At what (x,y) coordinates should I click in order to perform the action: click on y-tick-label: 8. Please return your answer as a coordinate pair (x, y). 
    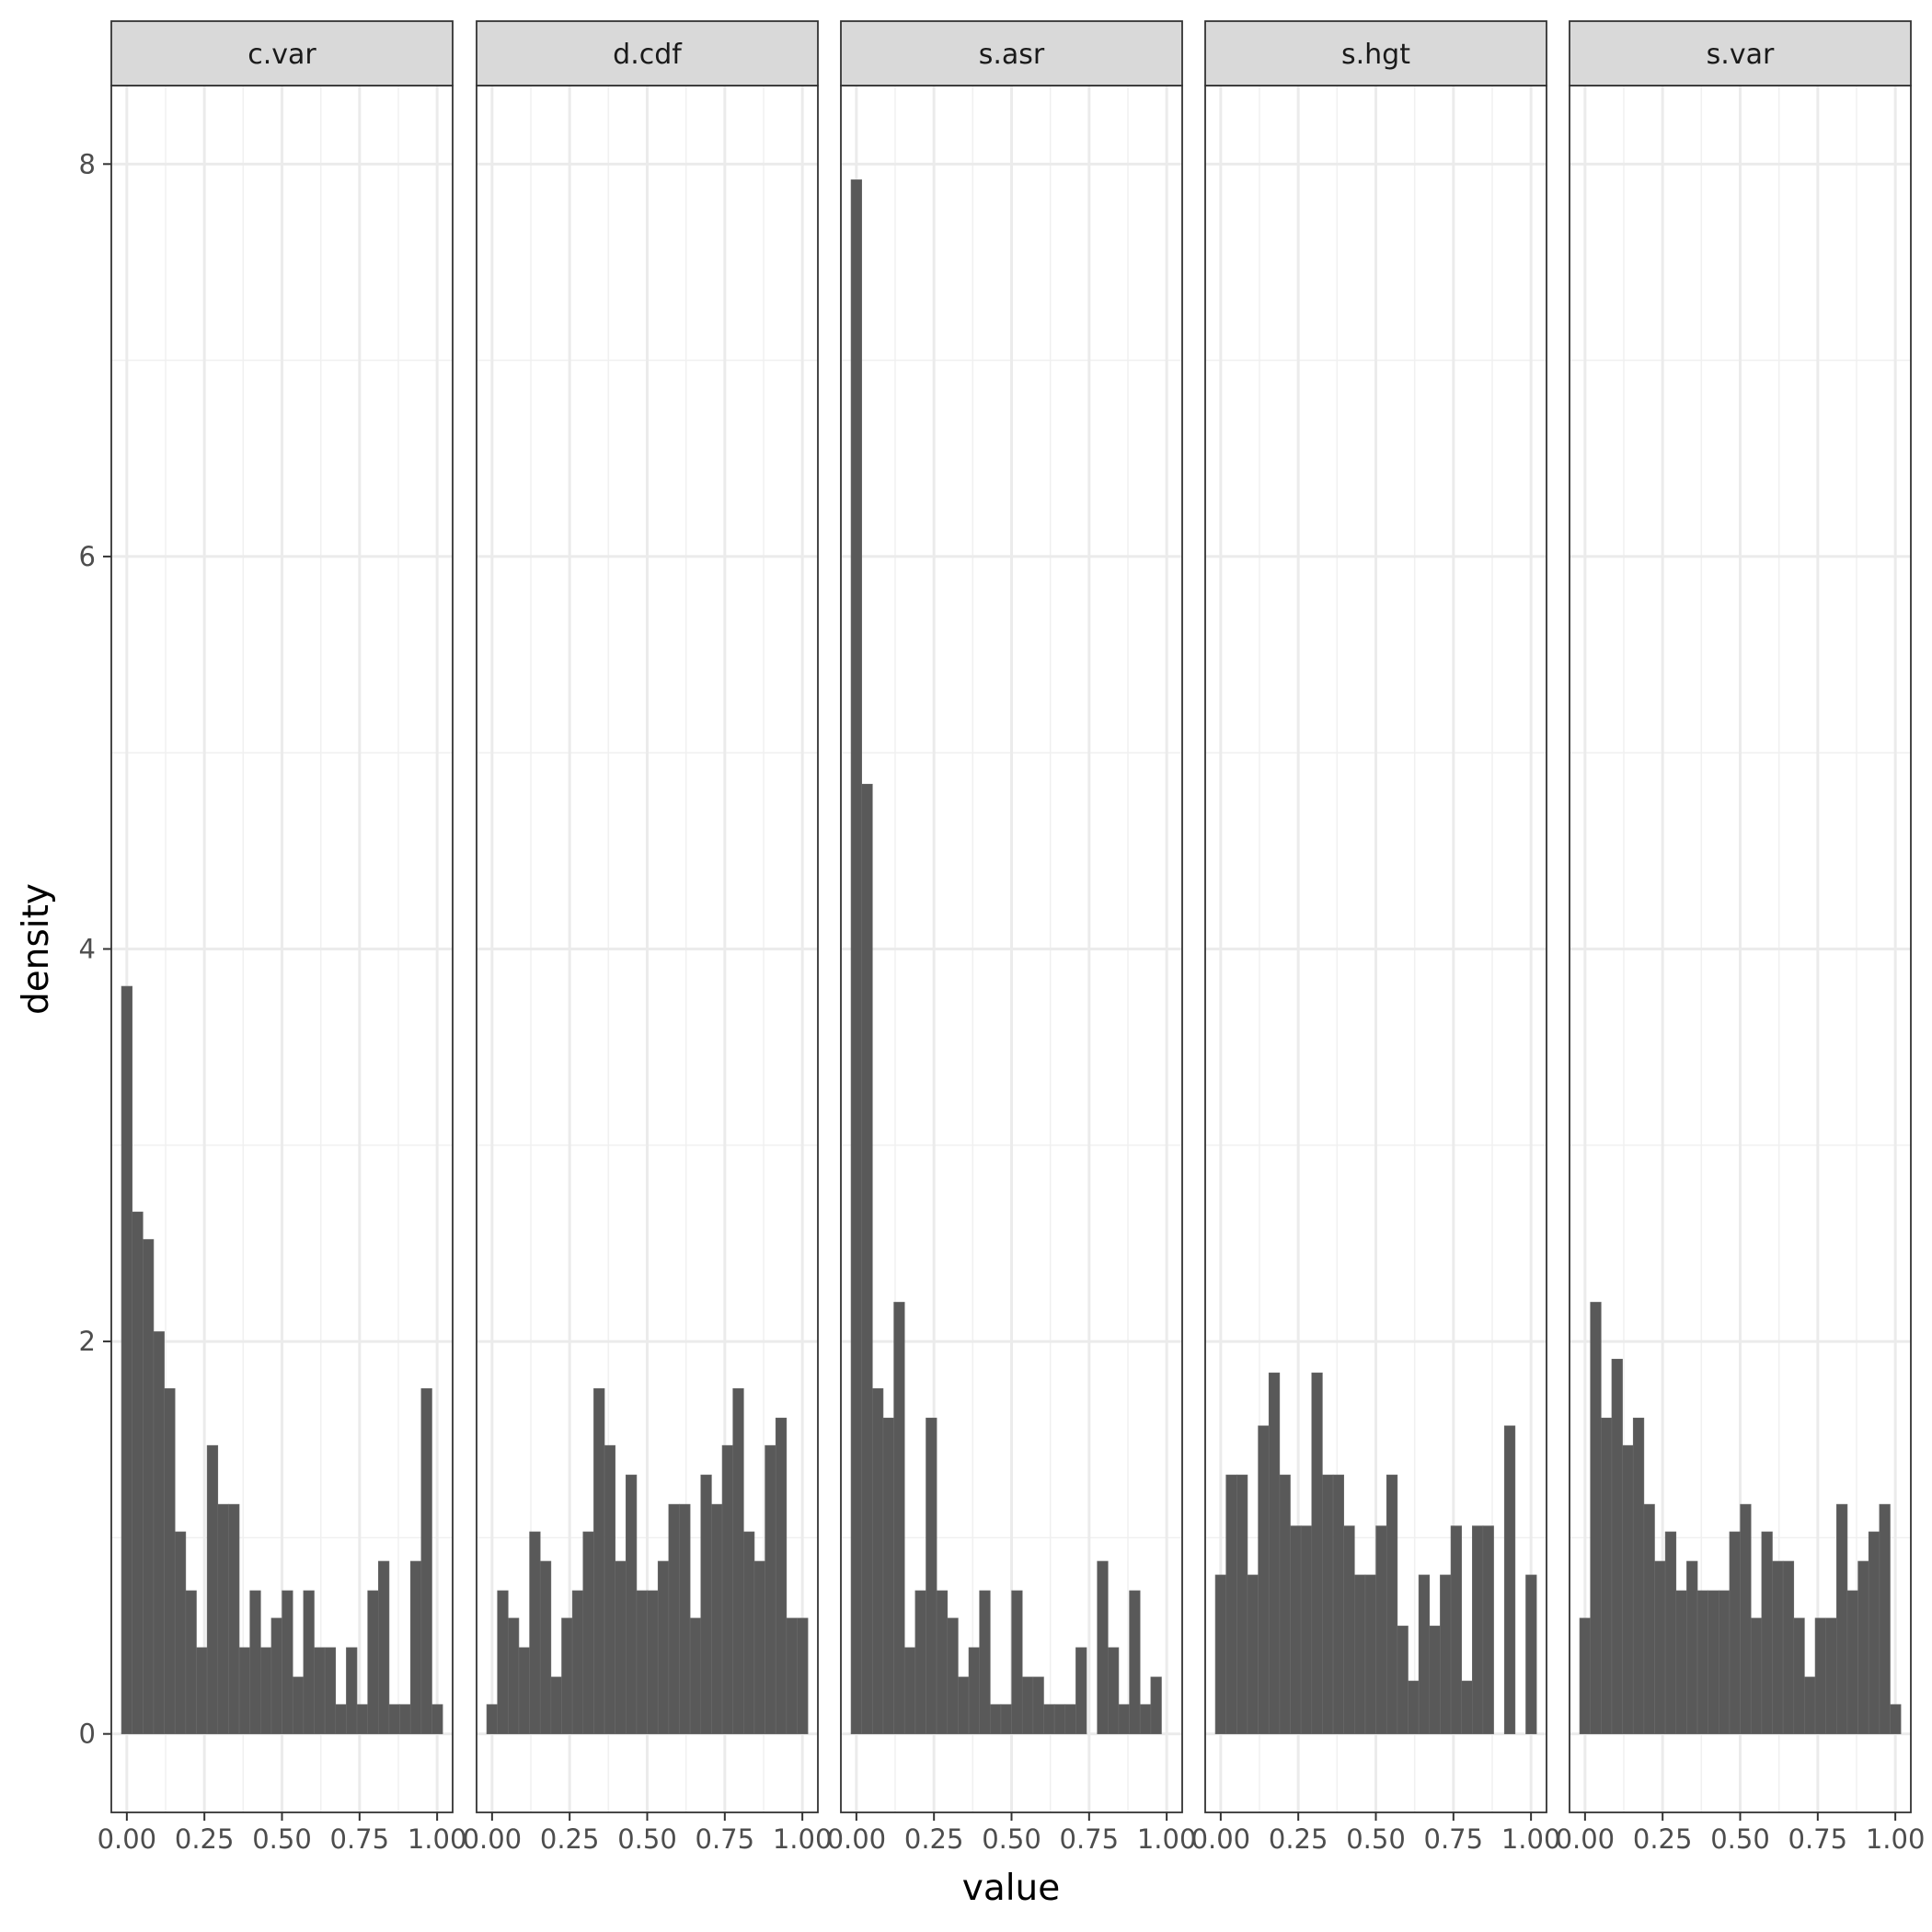
    Looking at the image, I should click on (87, 163).